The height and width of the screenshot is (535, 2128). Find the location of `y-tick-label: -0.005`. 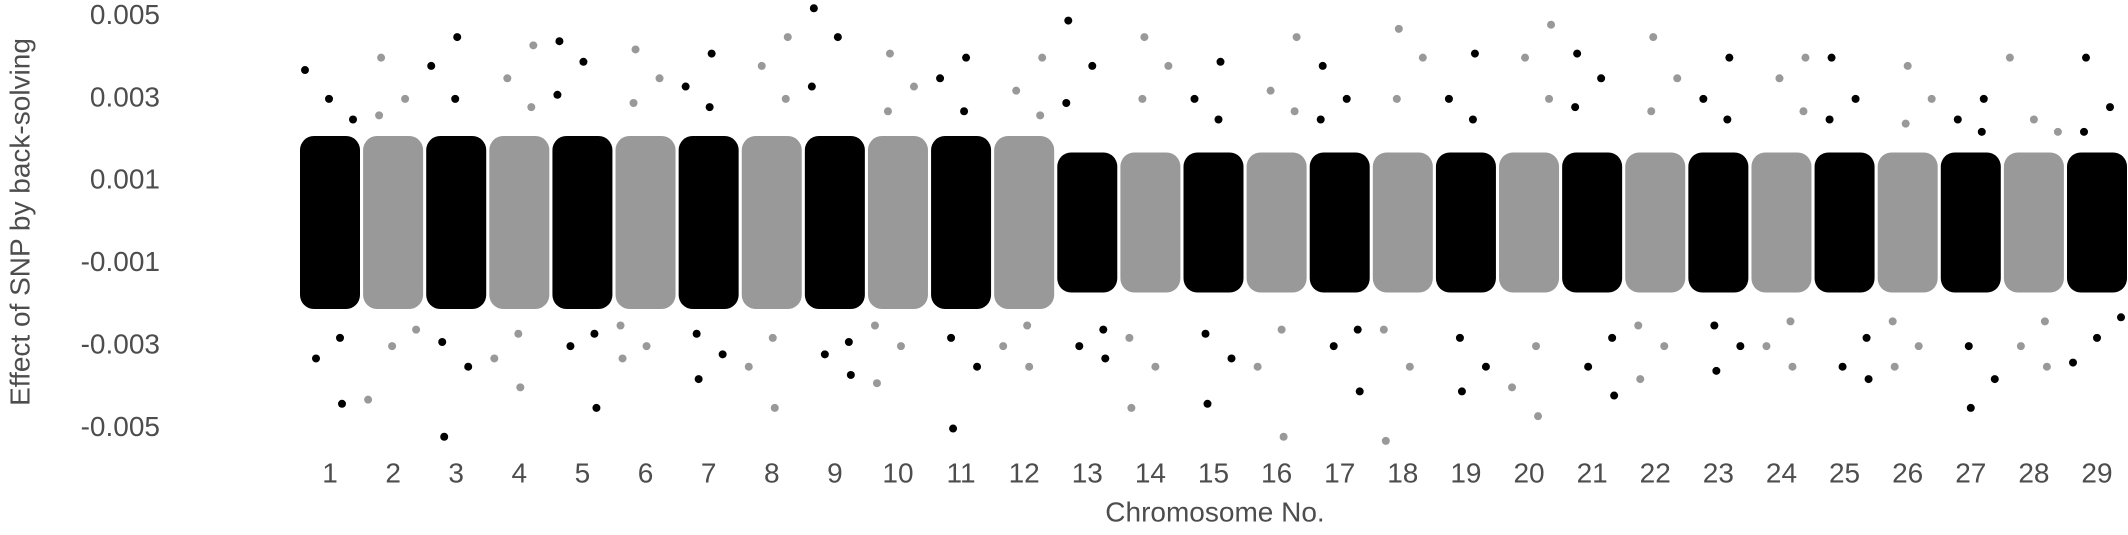

y-tick-label: -0.005 is located at coordinates (120, 426).